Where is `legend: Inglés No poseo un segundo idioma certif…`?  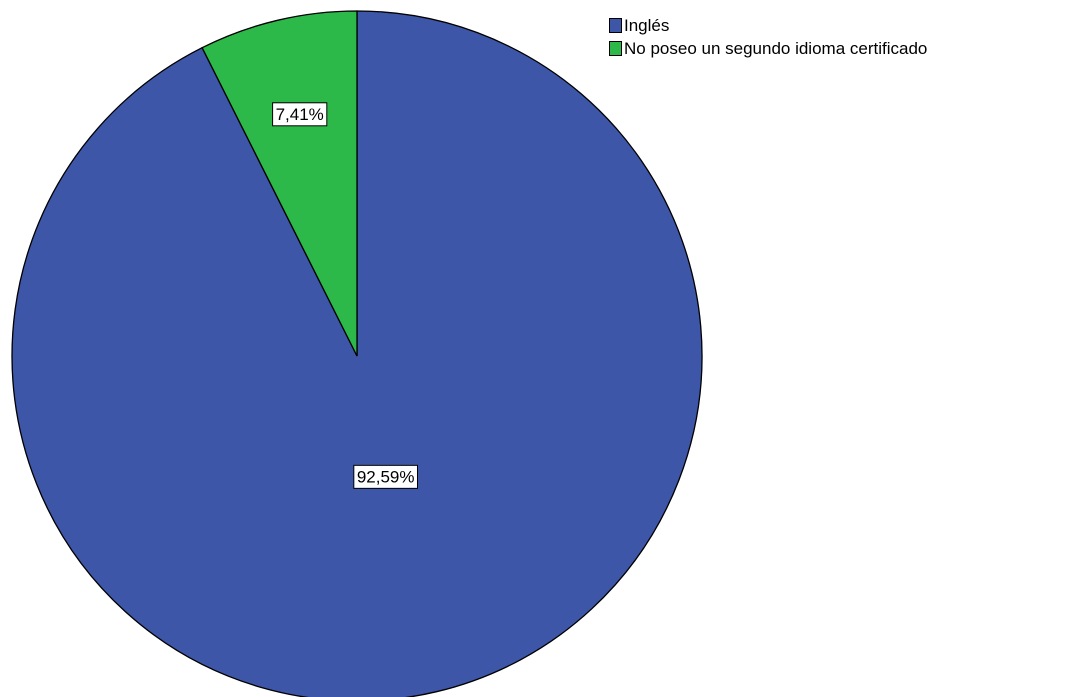 legend: Inglés No poseo un segundo idioma certif… is located at coordinates (768, 37).